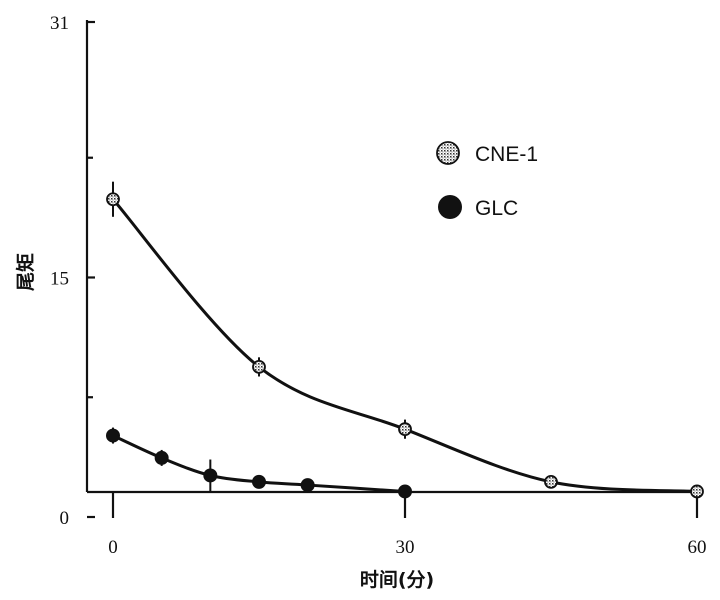  I want to click on x-axis-title: 时间(分), so click(397, 580).